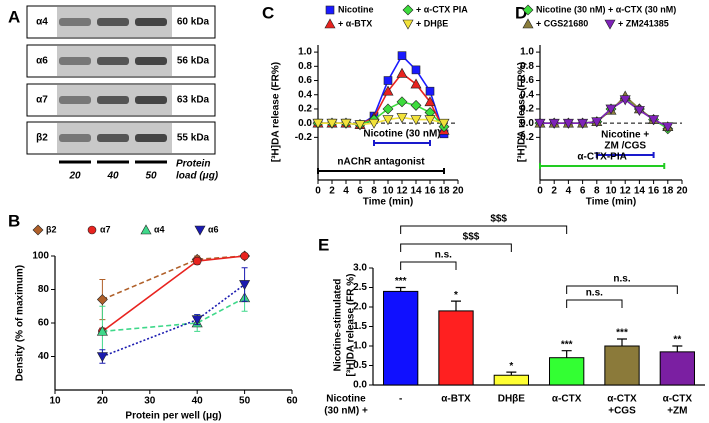 The width and height of the screenshot is (709, 423). What do you see at coordinates (268, 12) in the screenshot?
I see `panel-letter: C` at bounding box center [268, 12].